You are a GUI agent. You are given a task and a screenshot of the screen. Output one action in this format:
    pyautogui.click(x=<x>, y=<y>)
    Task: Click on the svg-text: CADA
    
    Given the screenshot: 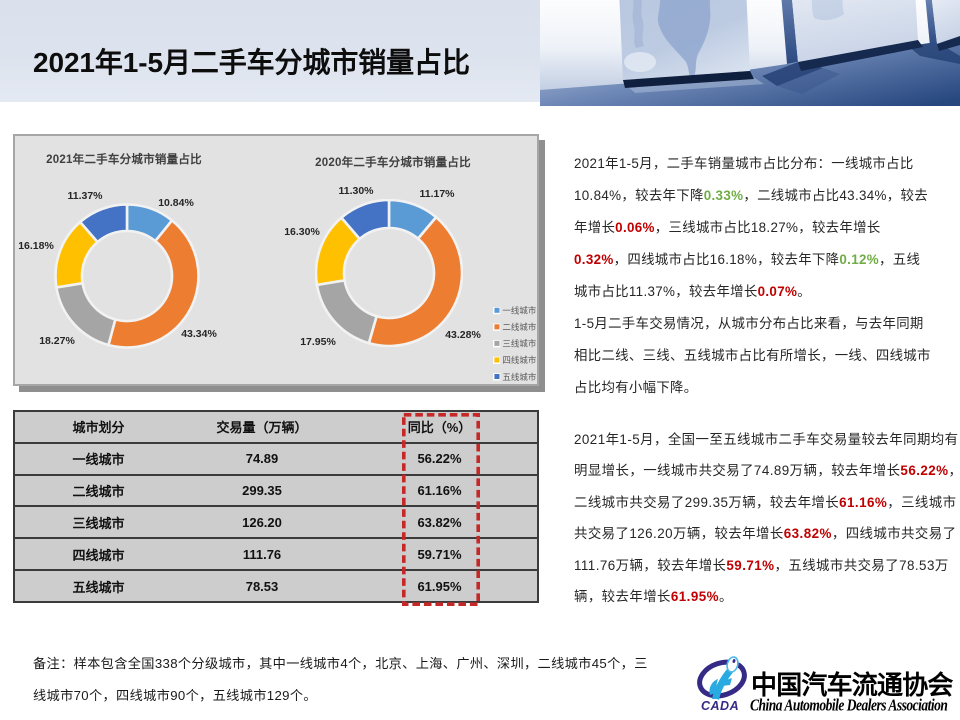 What is the action you would take?
    pyautogui.click(x=720, y=705)
    